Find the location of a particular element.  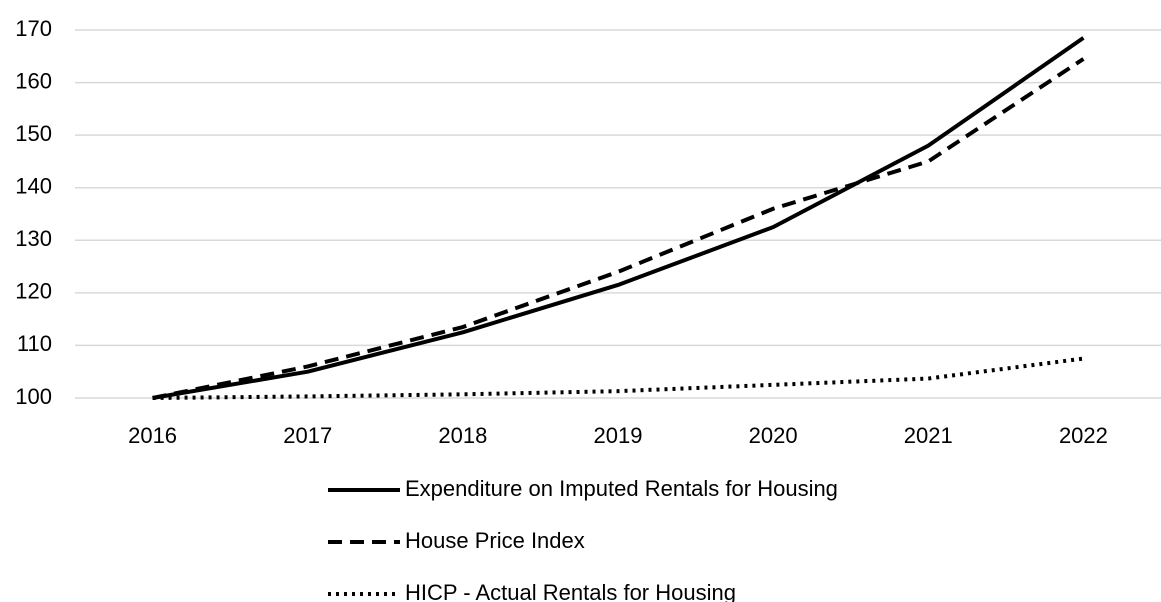

x-tick-label: 2020 is located at coordinates (773, 435).